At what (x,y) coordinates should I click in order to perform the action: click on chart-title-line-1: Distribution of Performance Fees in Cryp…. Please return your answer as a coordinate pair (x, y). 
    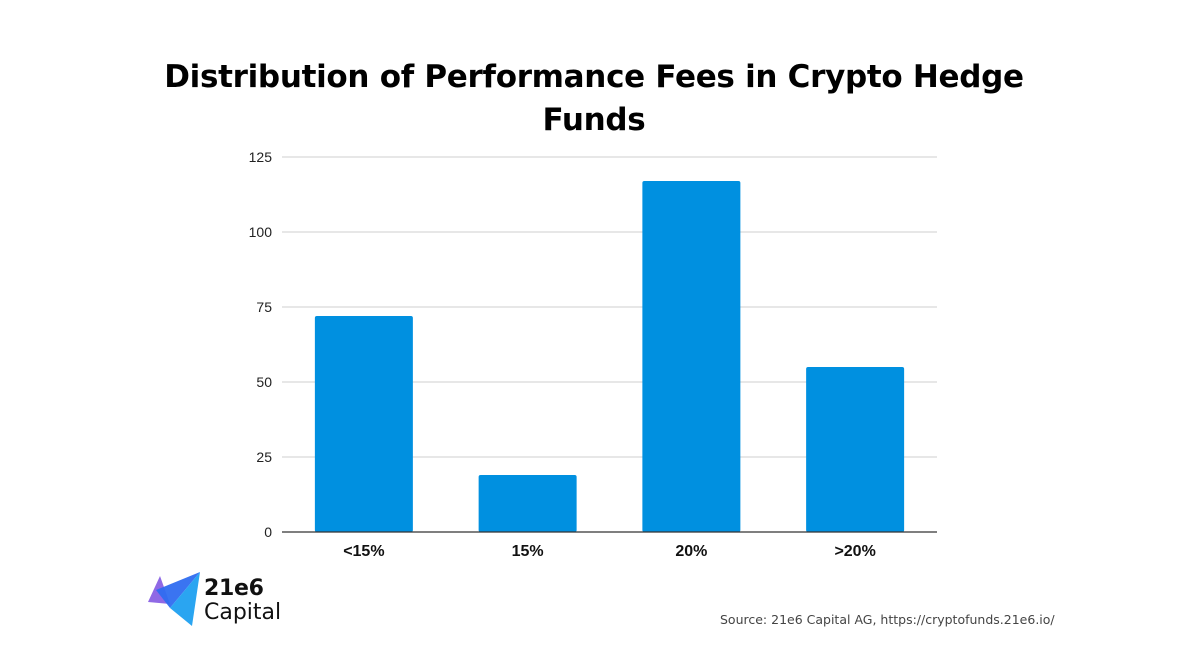
    Looking at the image, I should click on (594, 77).